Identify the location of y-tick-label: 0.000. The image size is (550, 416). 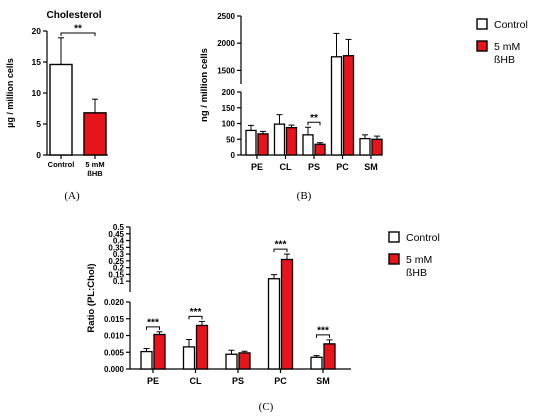
(114, 369).